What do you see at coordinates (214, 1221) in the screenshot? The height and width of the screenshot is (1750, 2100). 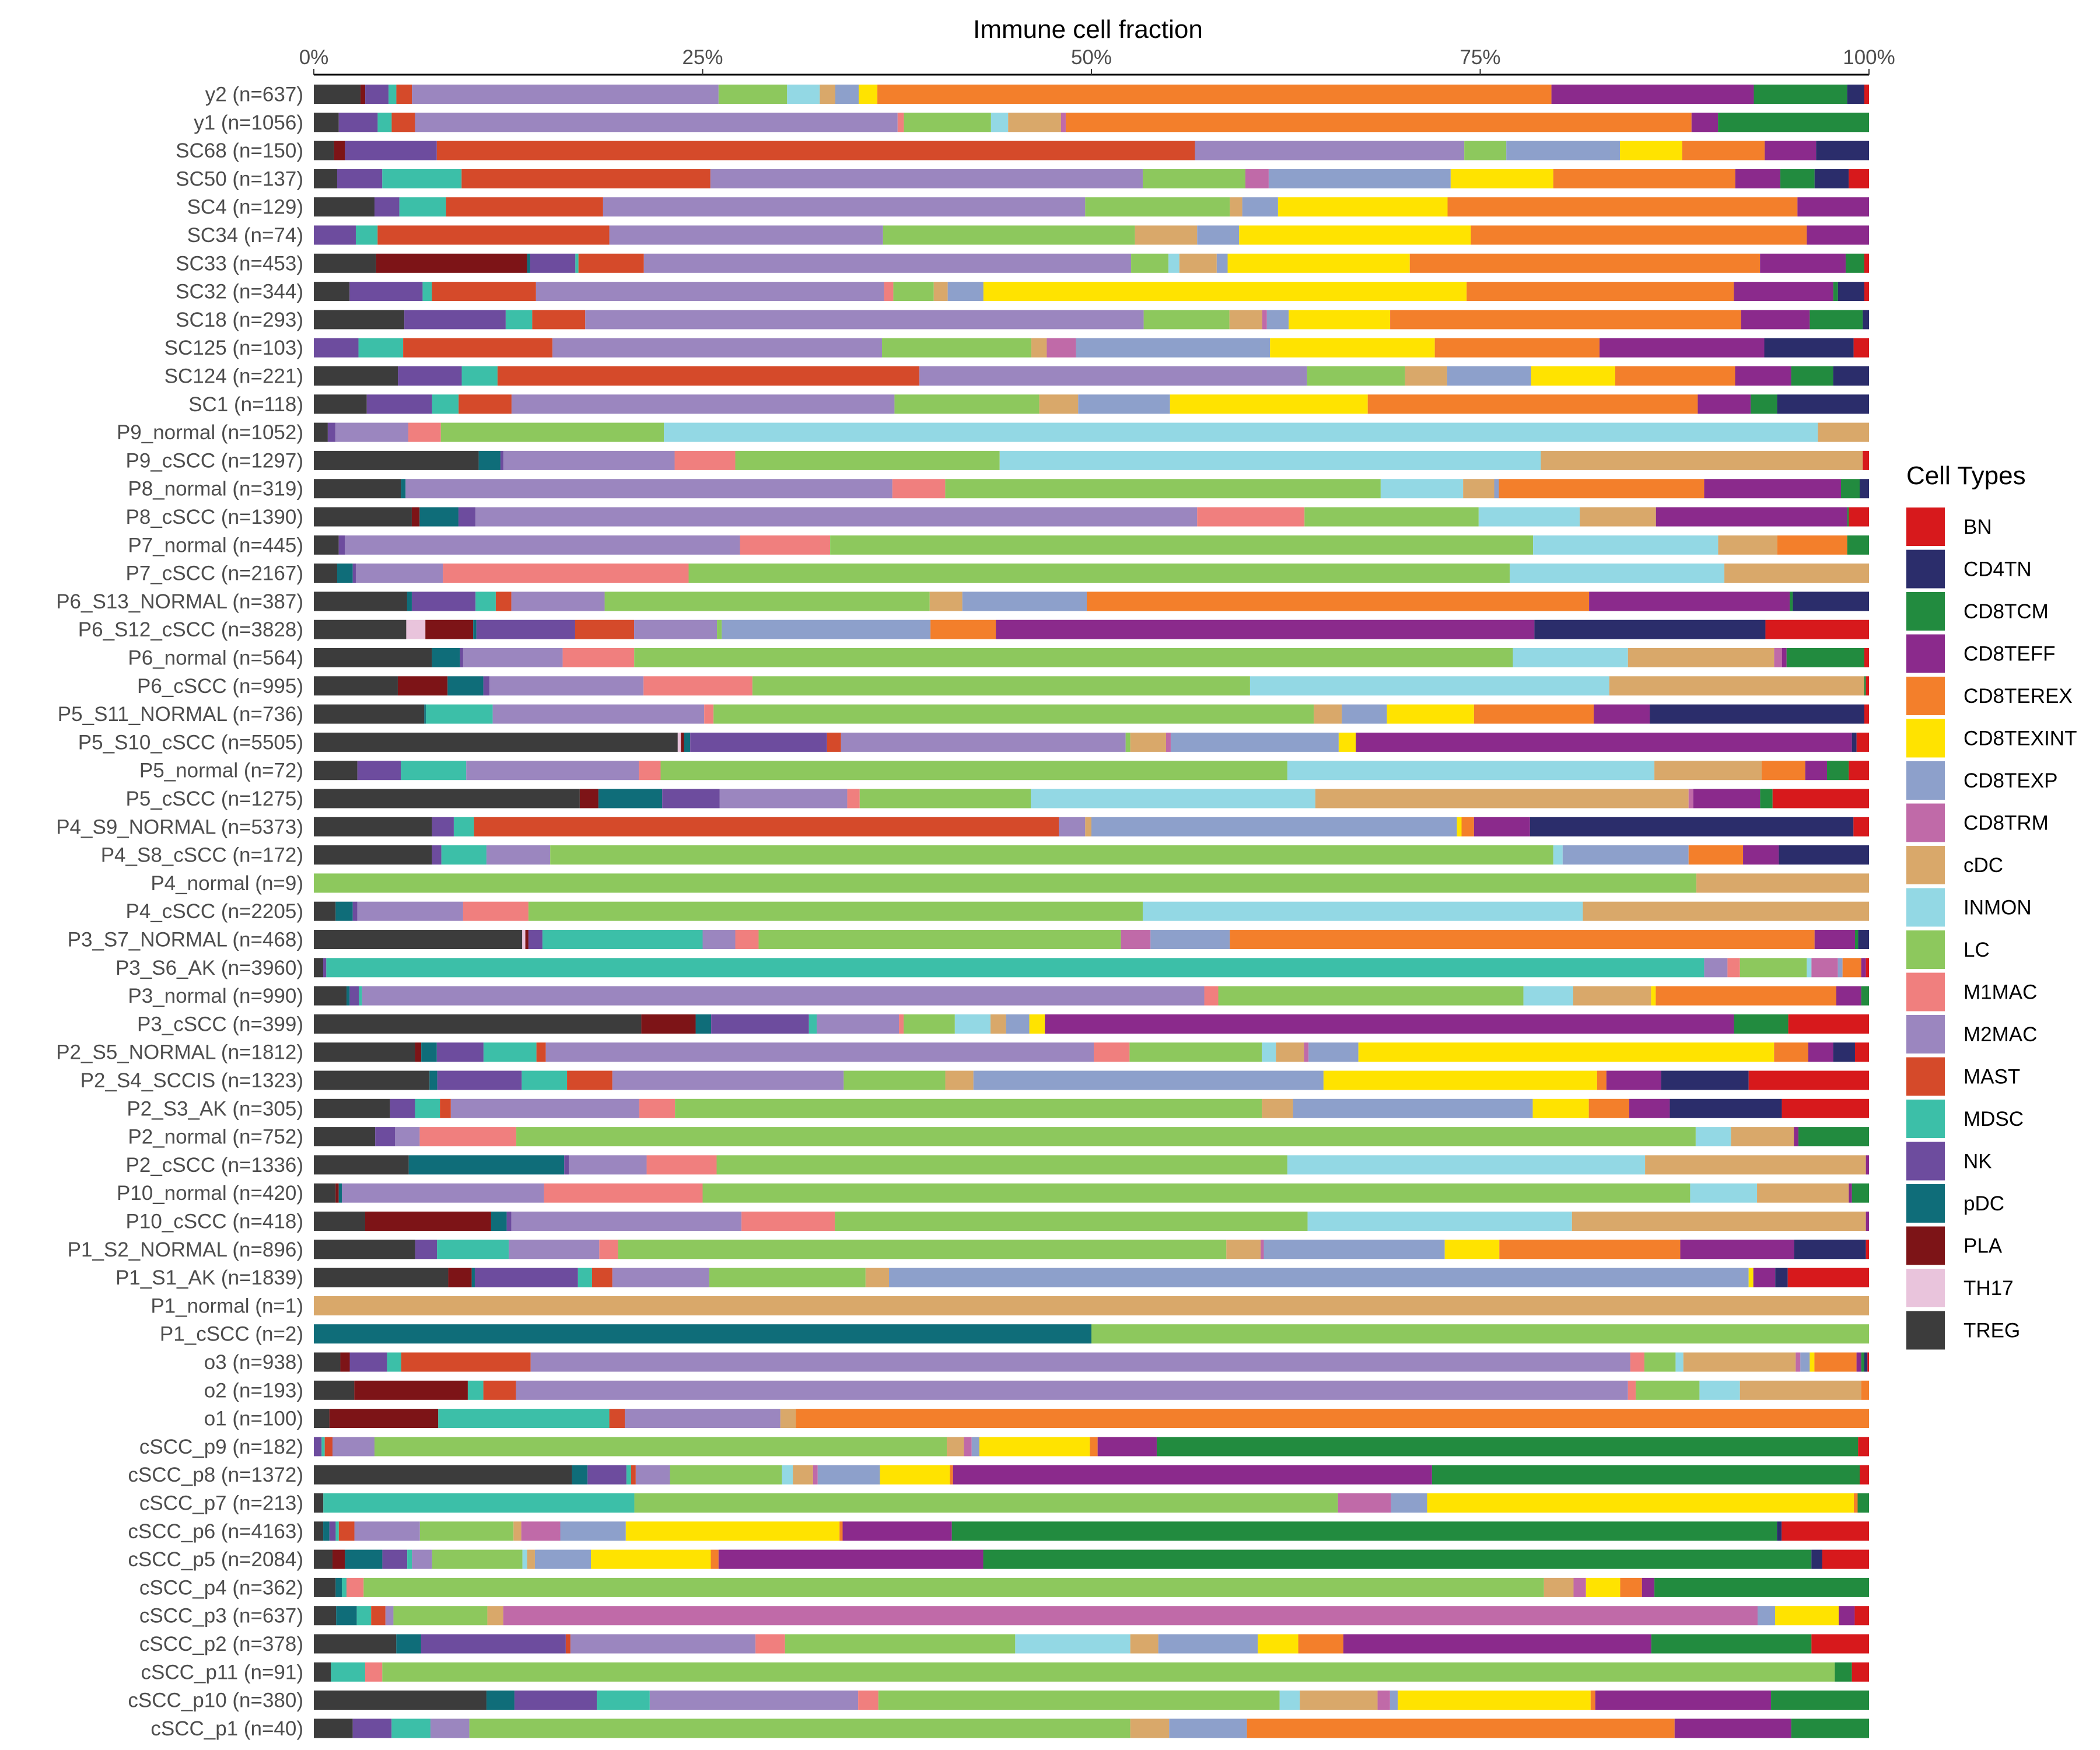 I see `y-tick-label: P10_cSCC (n=418)` at bounding box center [214, 1221].